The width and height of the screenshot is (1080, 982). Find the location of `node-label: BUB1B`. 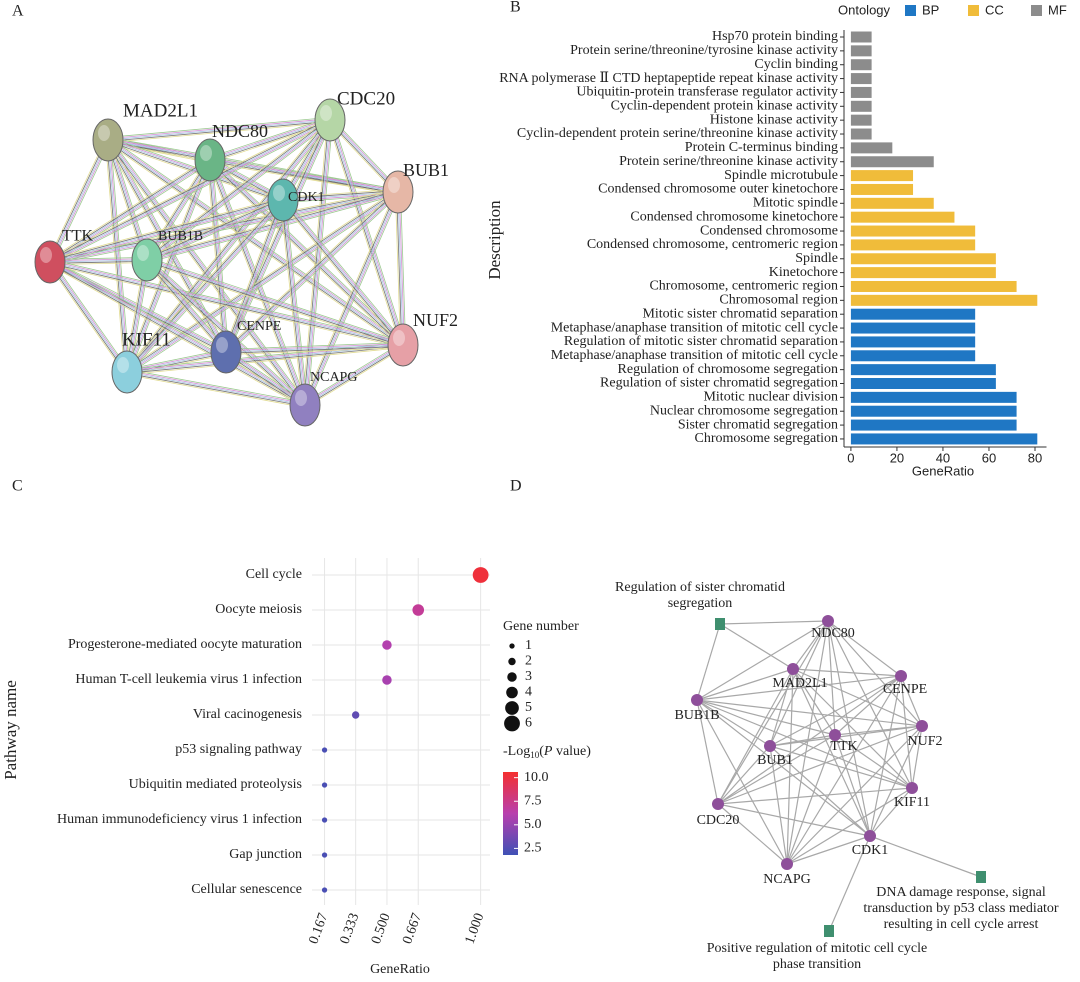

node-label: BUB1B is located at coordinates (180, 236).